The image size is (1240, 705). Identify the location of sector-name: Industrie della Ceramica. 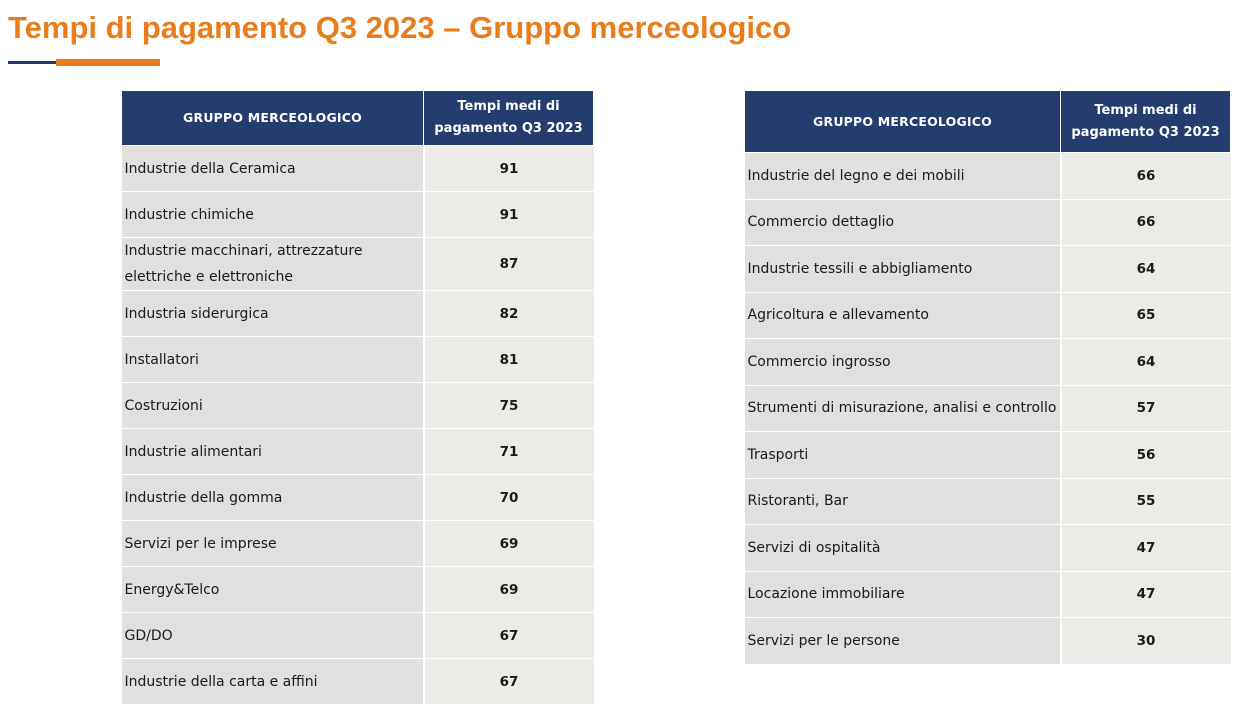
(273, 168).